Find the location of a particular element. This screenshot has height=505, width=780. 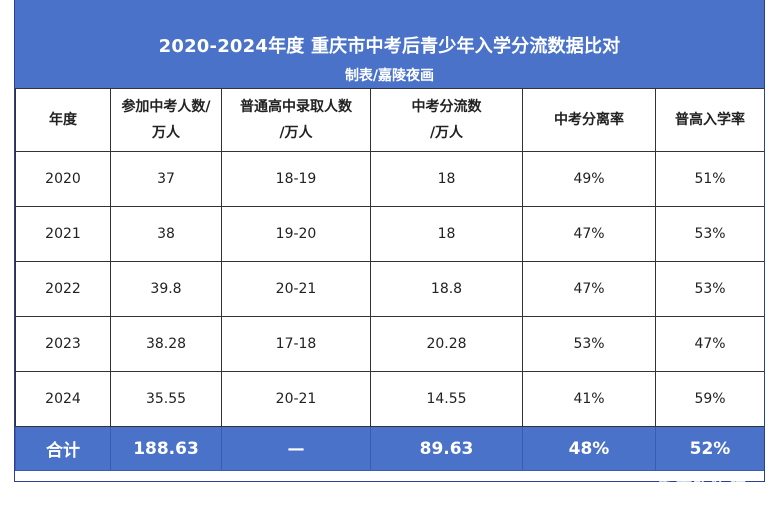

header-highschool-rate: 普高入学率 is located at coordinates (709, 120).